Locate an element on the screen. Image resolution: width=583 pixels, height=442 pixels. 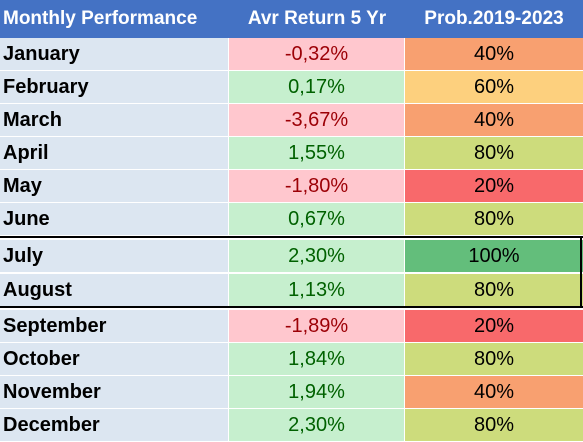
table-row: November 1,94% 40% is located at coordinates (291, 392).